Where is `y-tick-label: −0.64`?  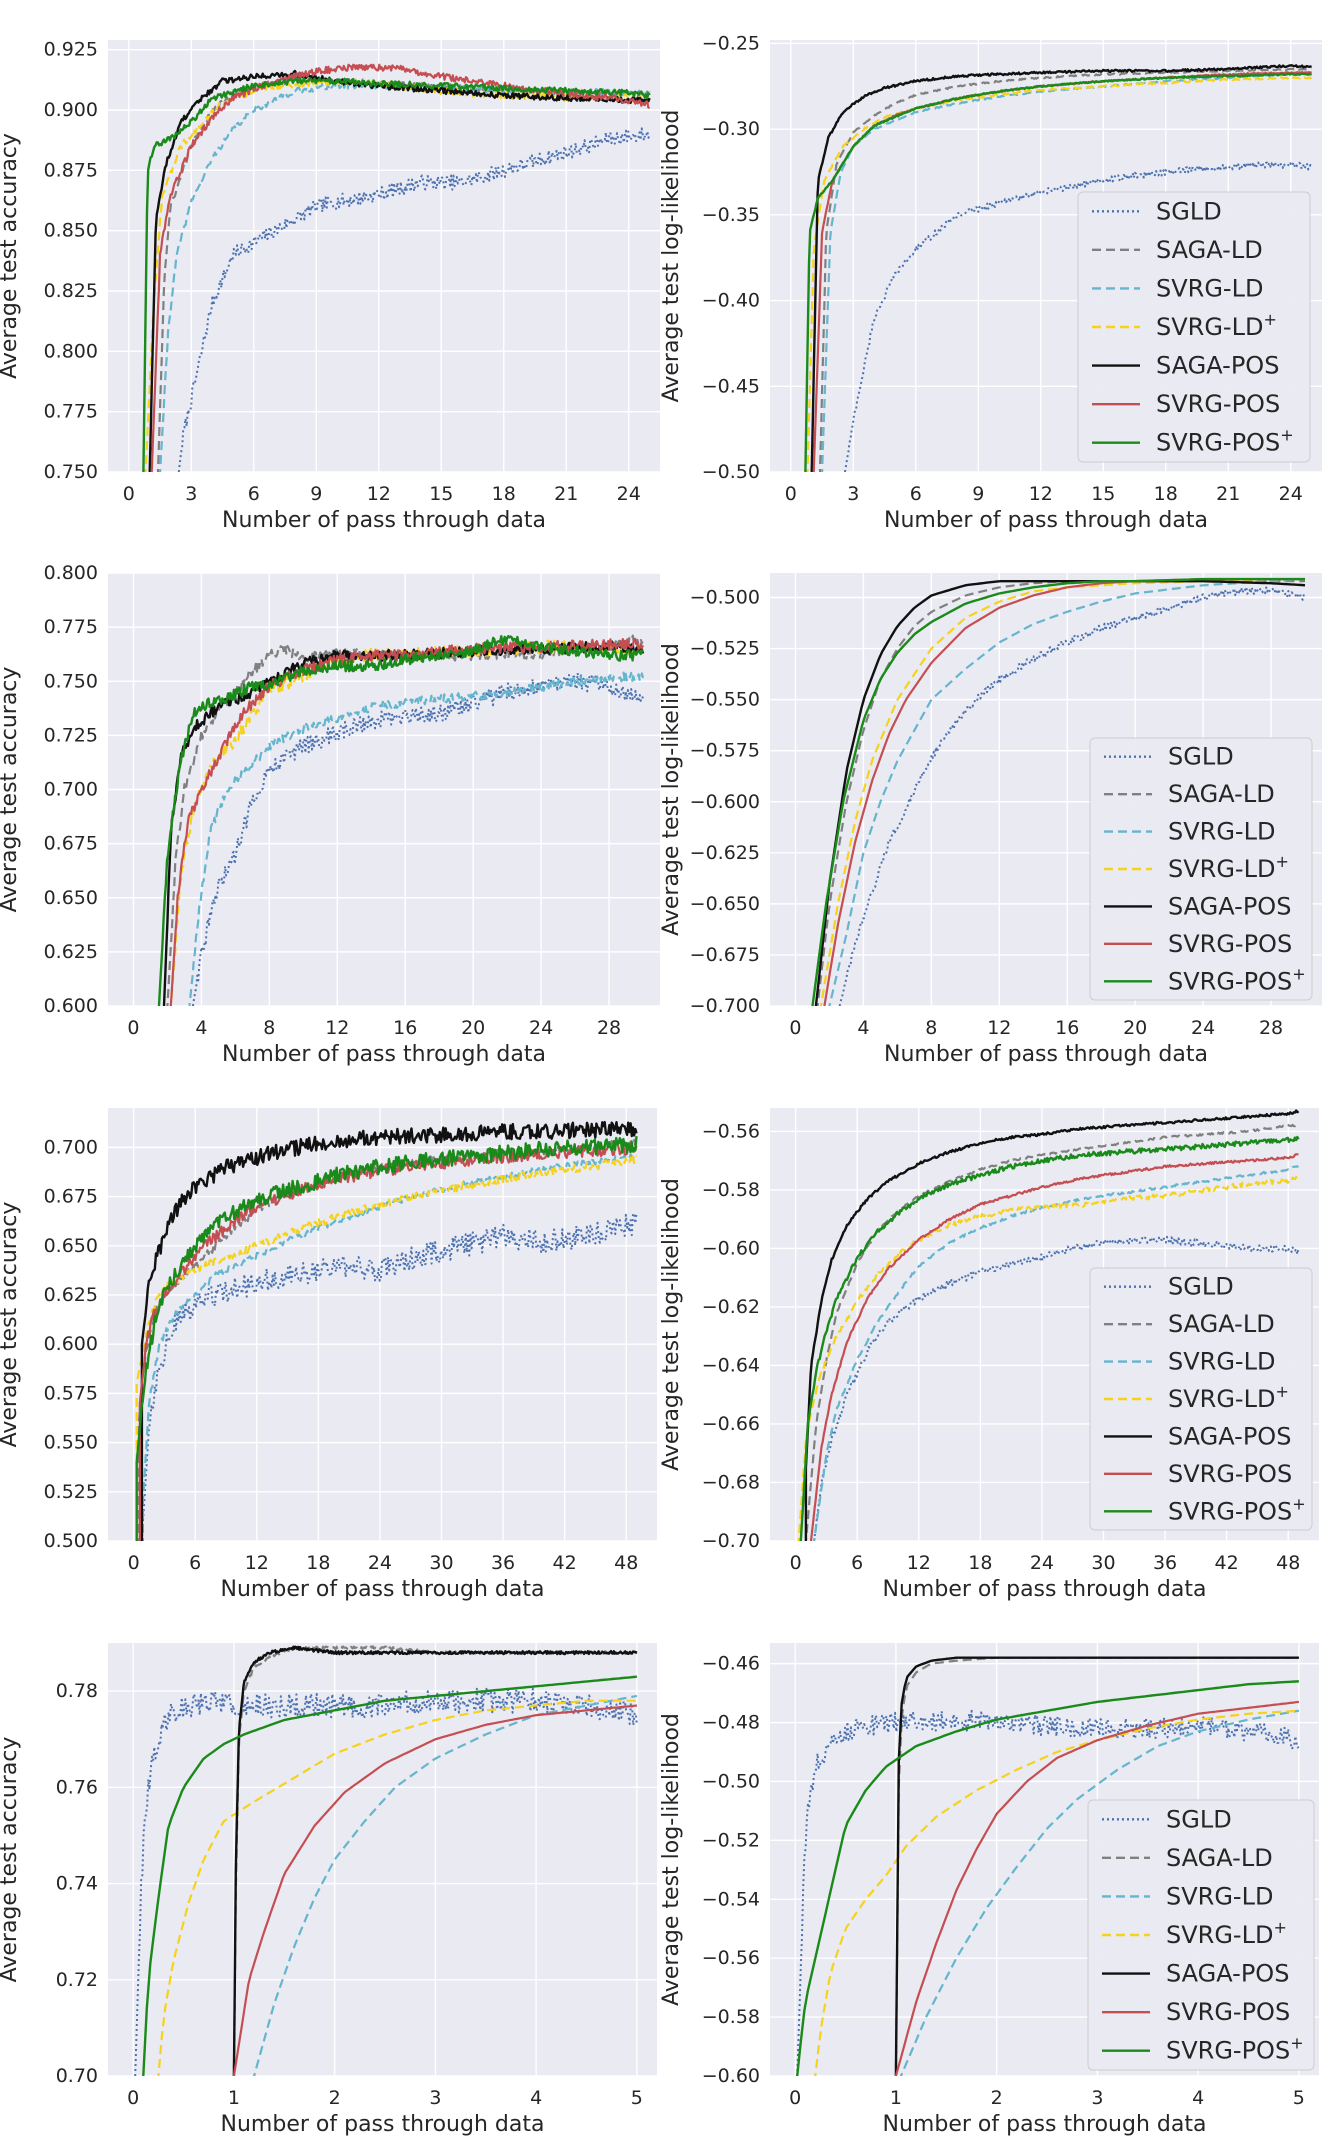 y-tick-label: −0.64 is located at coordinates (731, 1365).